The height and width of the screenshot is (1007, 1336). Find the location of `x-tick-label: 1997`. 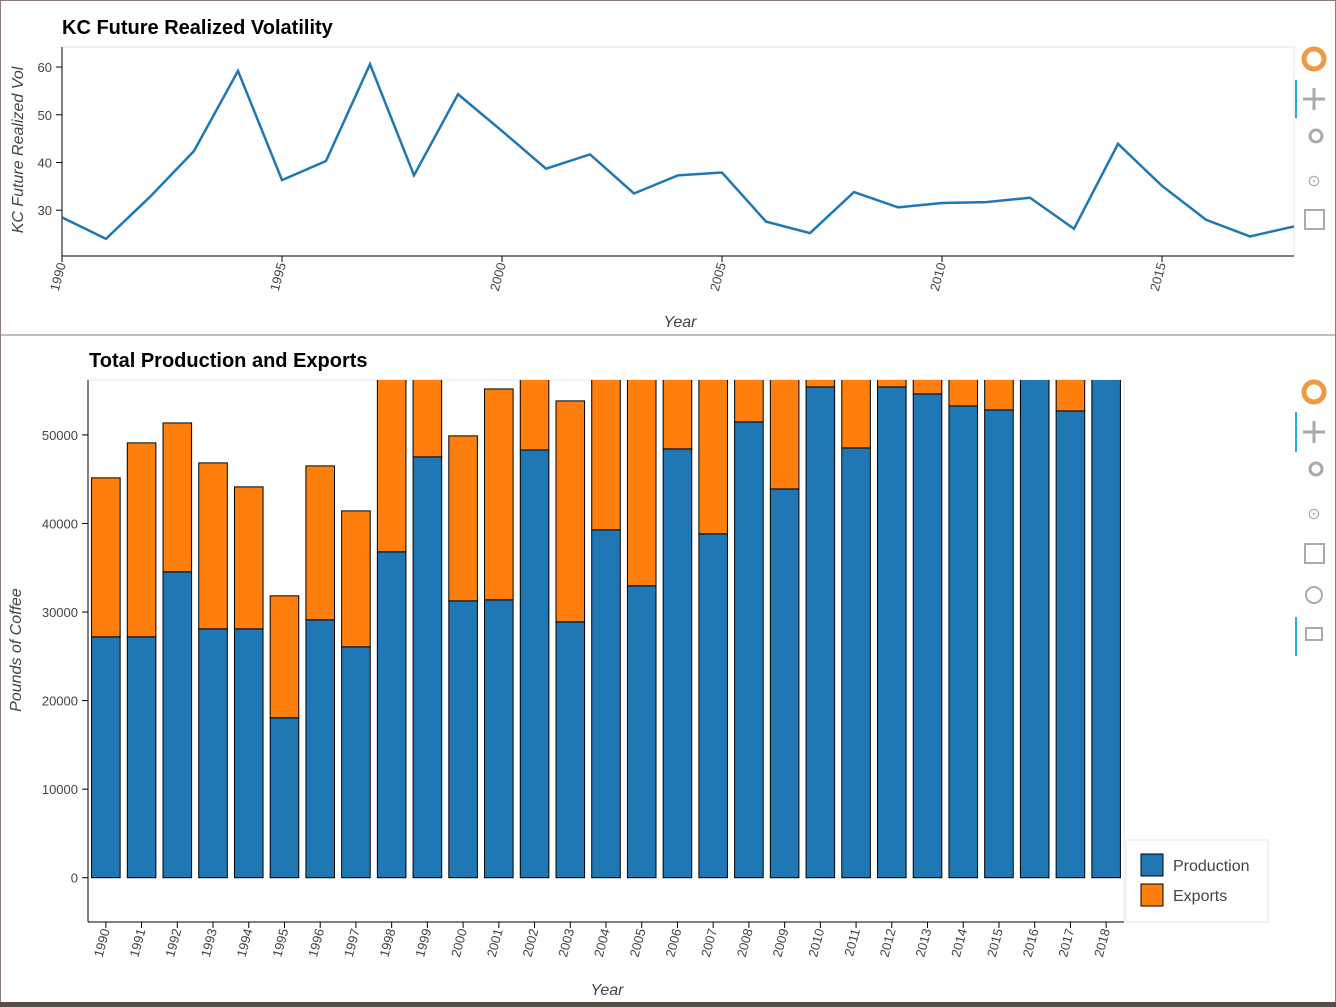

x-tick-label: 1997 is located at coordinates (352, 943).